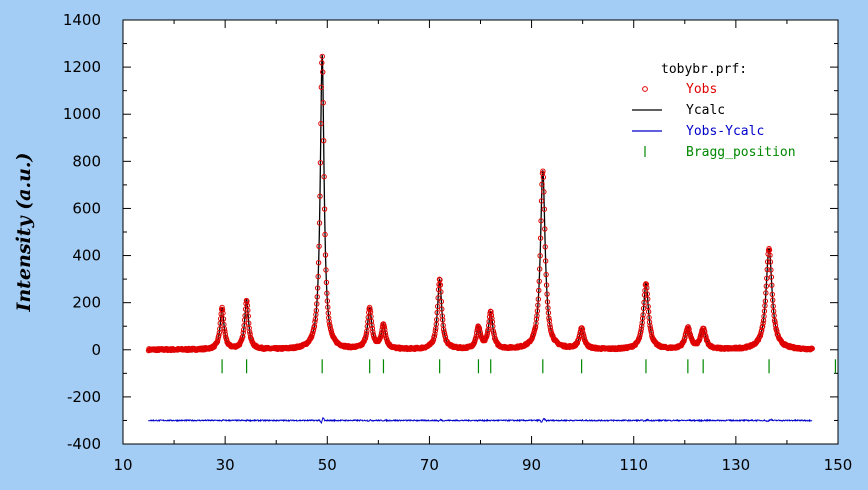  What do you see at coordinates (531, 465) in the screenshot?
I see `x-tick-label: 90` at bounding box center [531, 465].